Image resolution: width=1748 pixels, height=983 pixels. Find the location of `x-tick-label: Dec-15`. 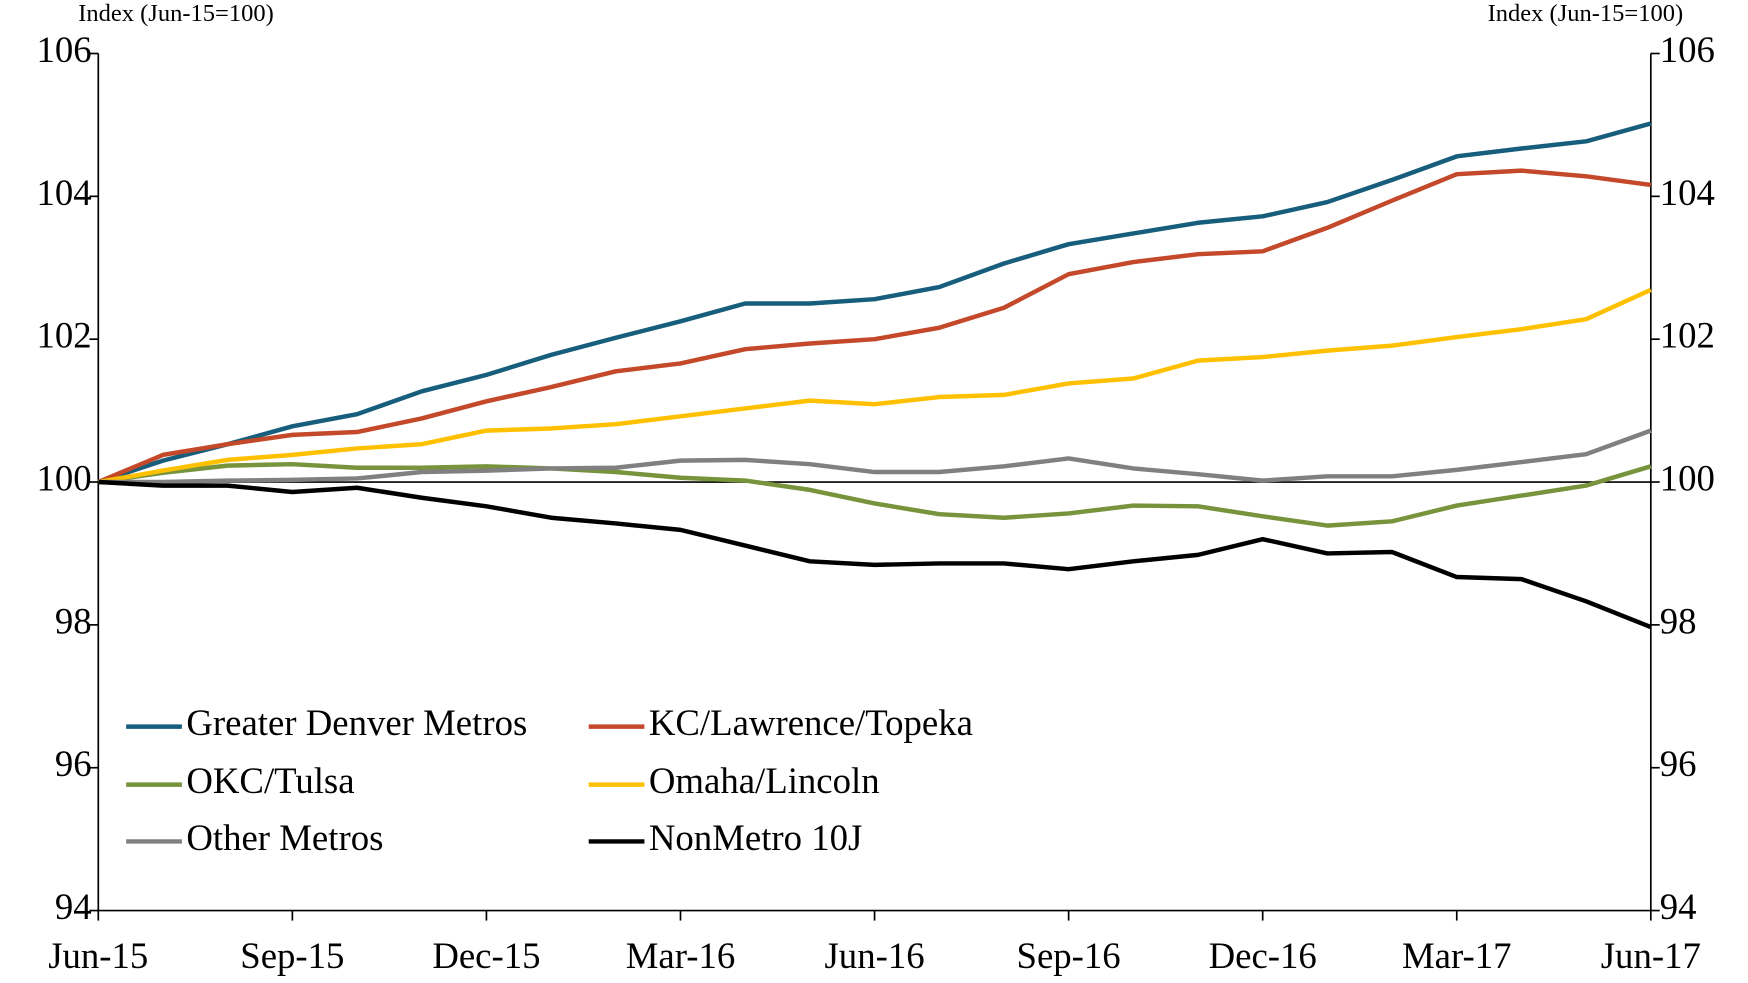

x-tick-label: Dec-15 is located at coordinates (486, 955).